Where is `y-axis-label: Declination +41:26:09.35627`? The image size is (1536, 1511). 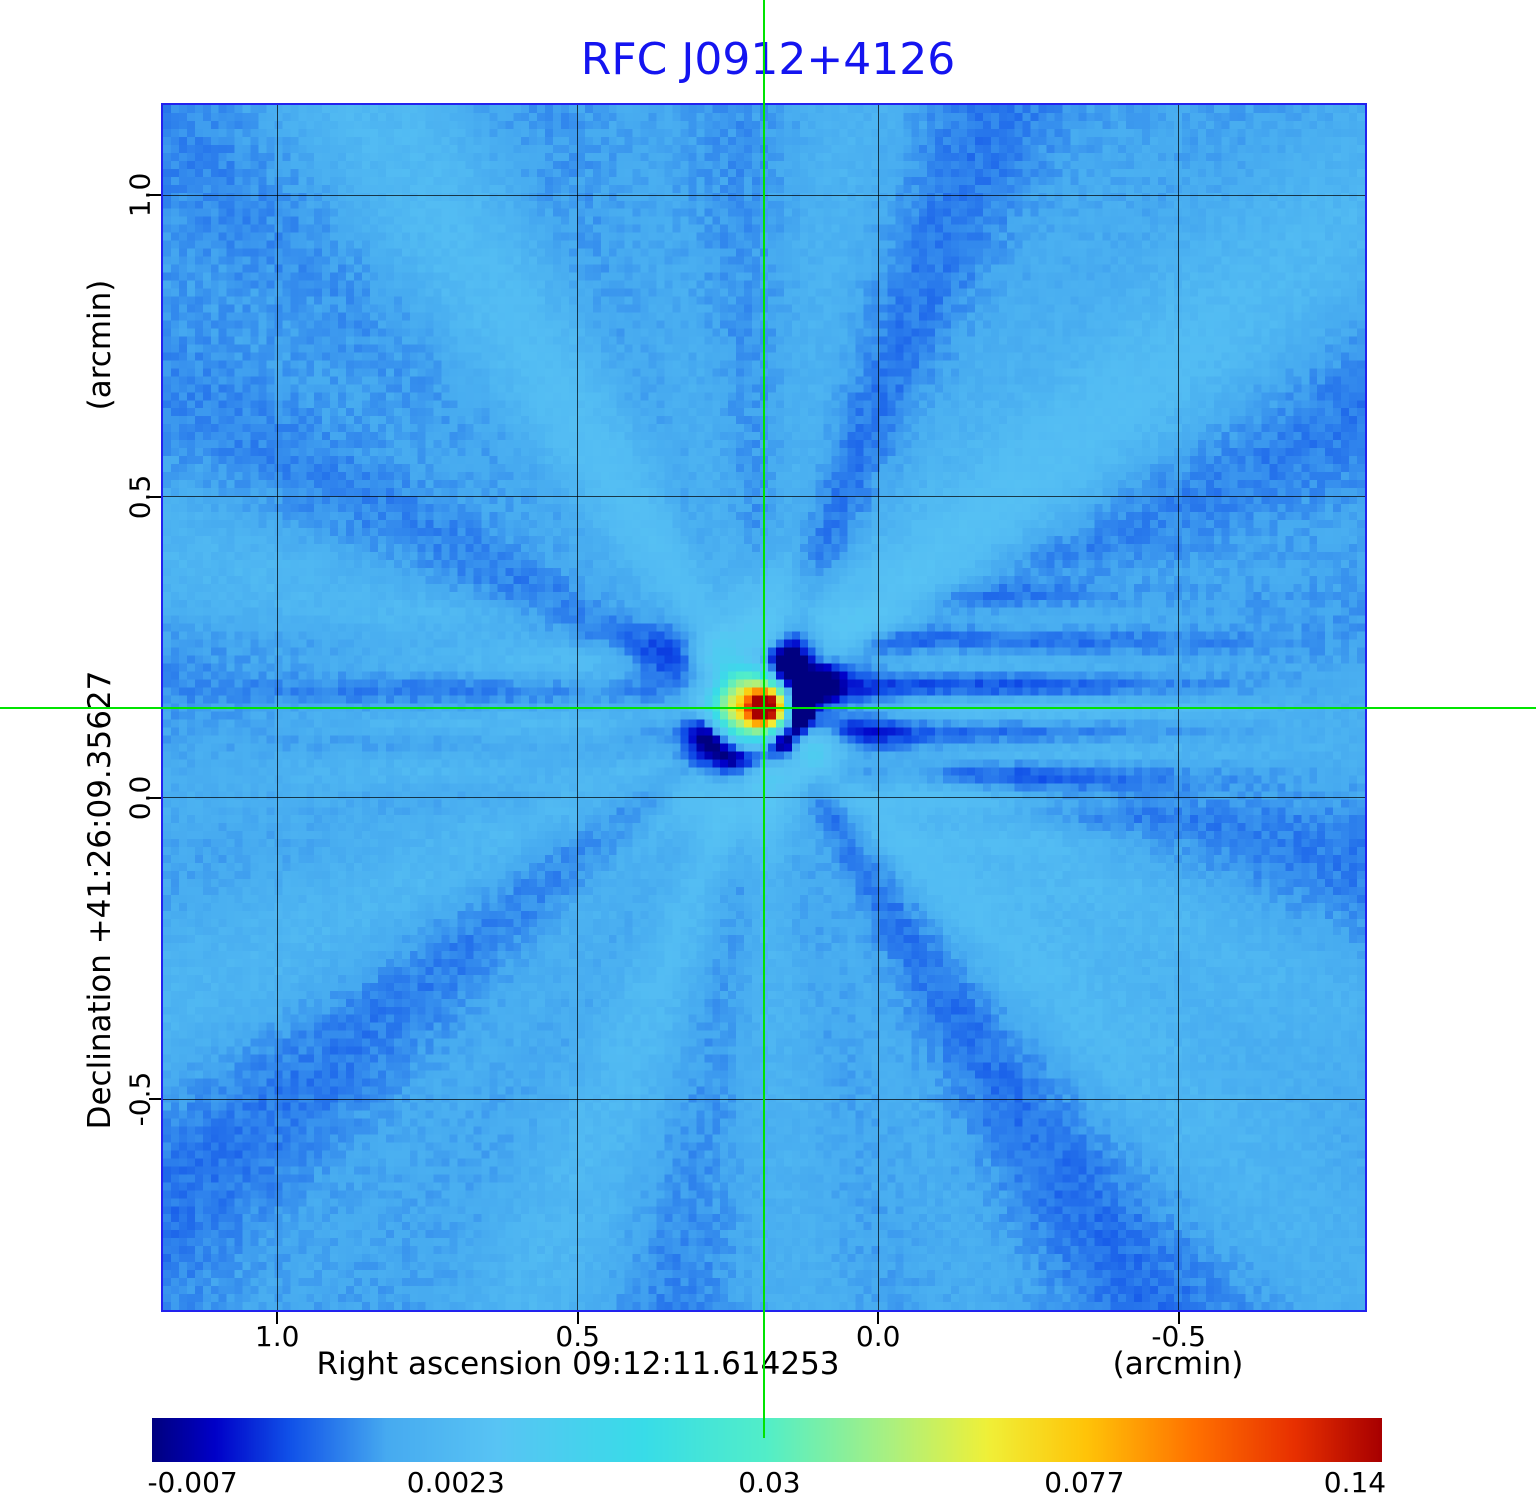 y-axis-label: Declination +41:26:09.35627 is located at coordinates (100, 900).